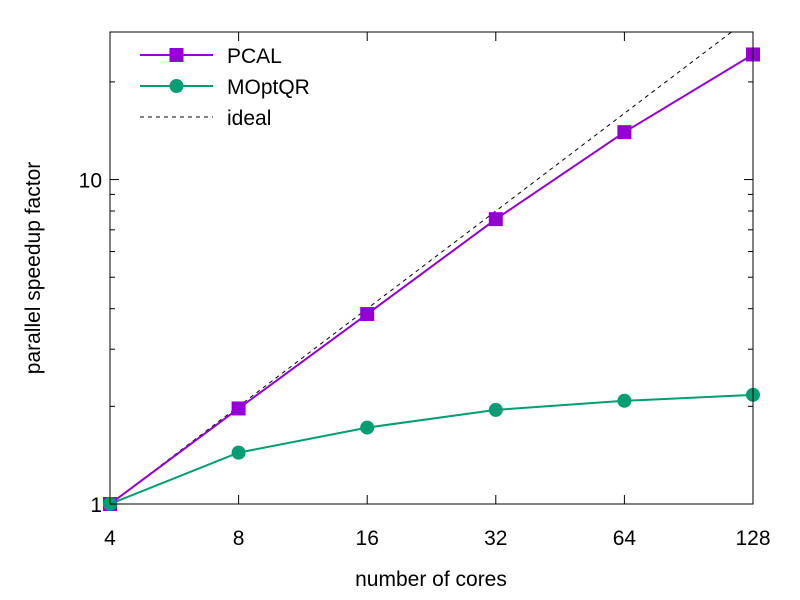 The height and width of the screenshot is (600, 800). I want to click on x-tick-label: 4, so click(110, 538).